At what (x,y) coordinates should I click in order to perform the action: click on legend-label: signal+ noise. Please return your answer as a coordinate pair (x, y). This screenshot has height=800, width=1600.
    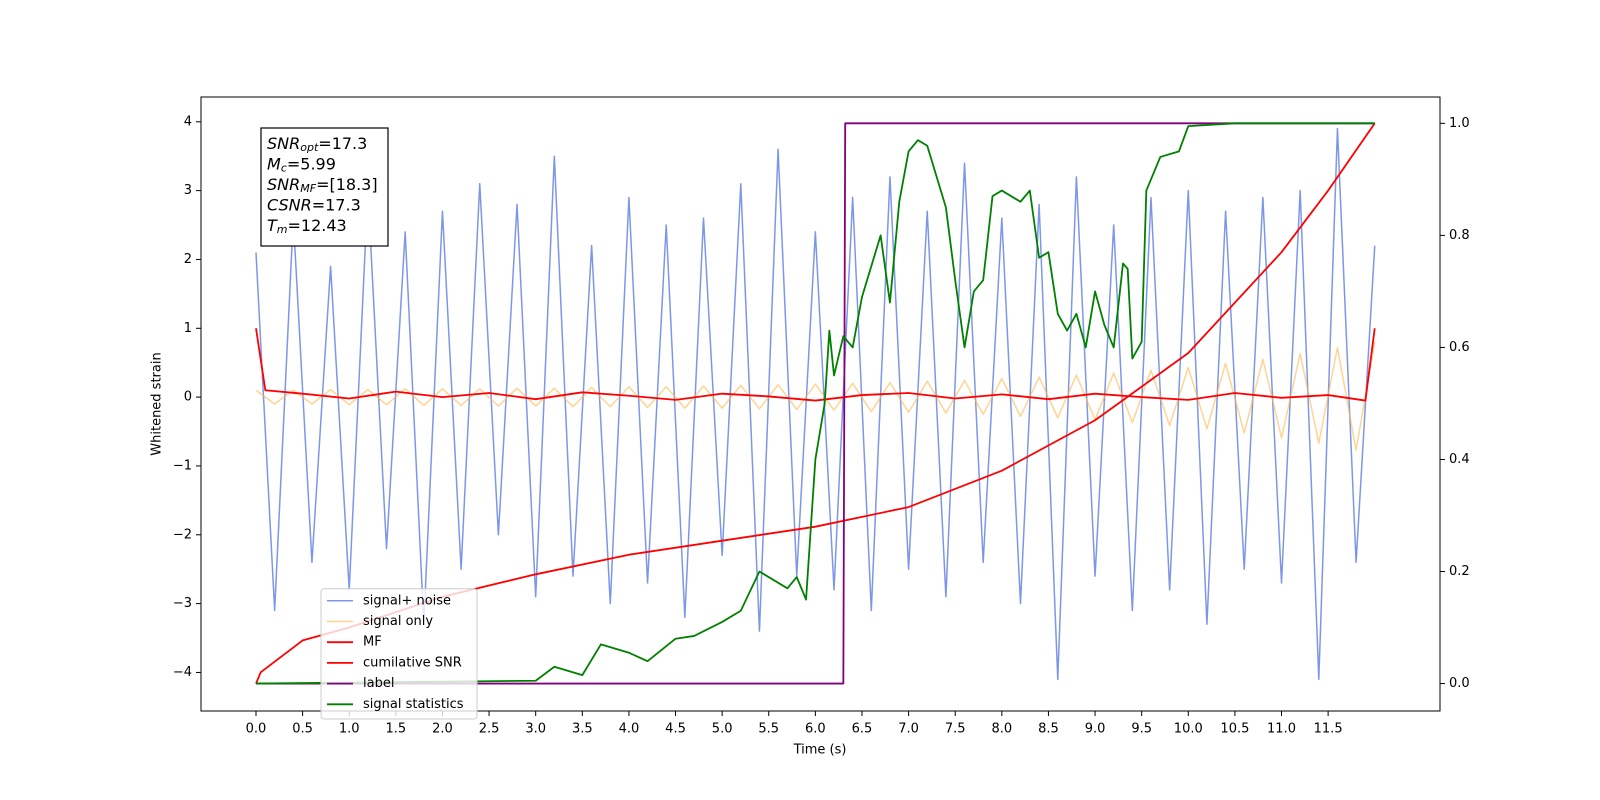
    Looking at the image, I should click on (407, 600).